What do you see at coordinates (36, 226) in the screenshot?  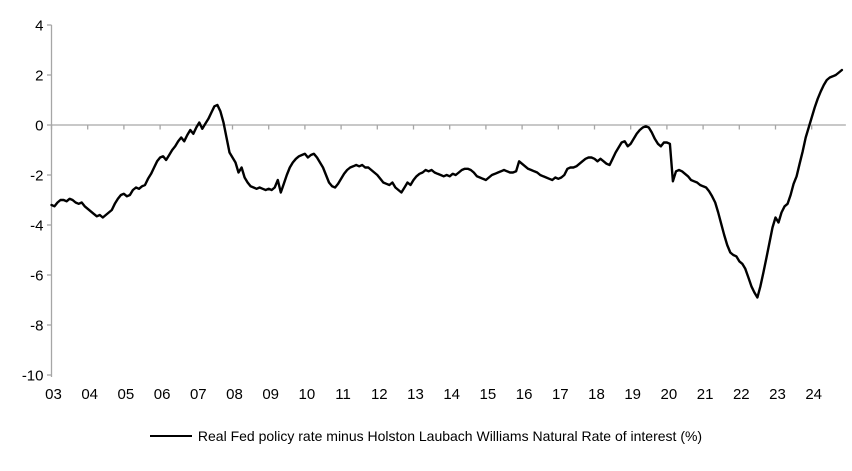 I see `y-tick-label: -4` at bounding box center [36, 226].